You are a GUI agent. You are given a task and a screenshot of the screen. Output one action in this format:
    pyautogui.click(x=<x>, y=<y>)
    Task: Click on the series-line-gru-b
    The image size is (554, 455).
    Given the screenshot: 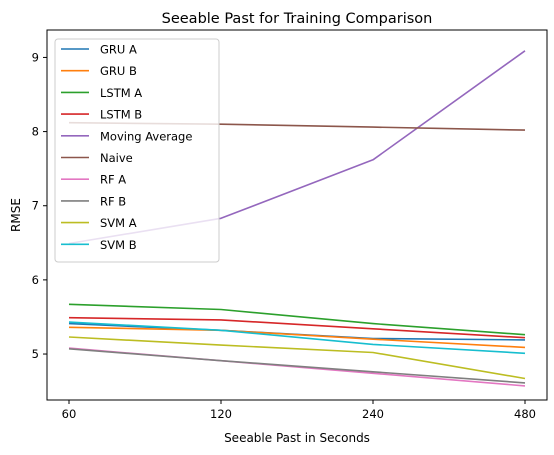 What is the action you would take?
    pyautogui.click(x=297, y=337)
    